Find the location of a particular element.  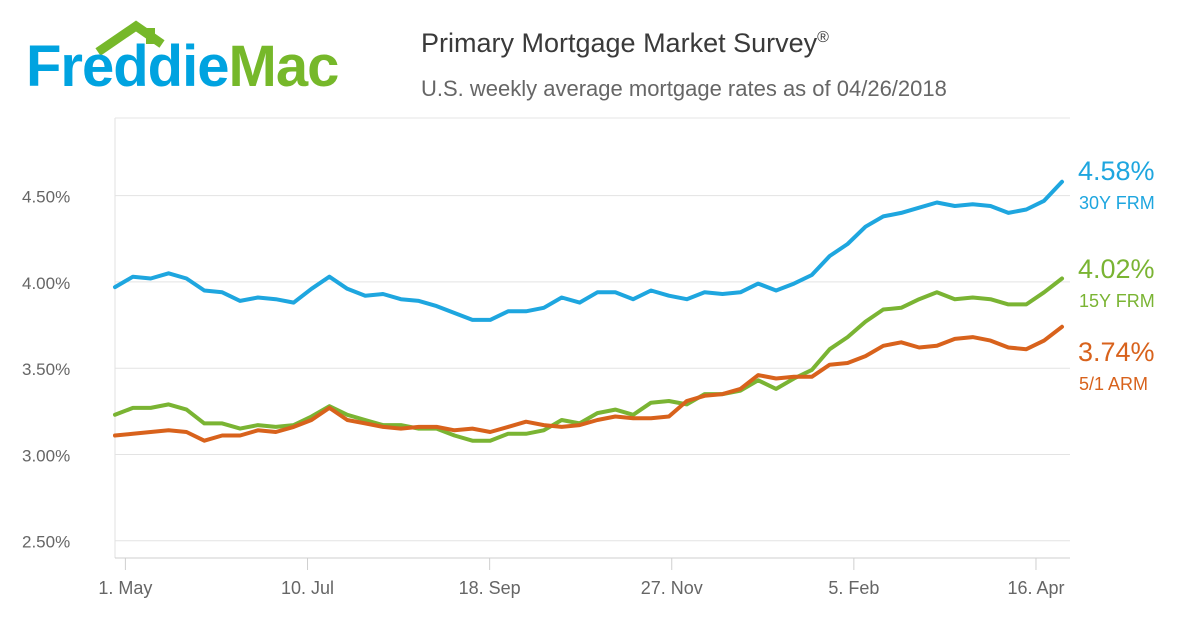

series-legend-label: 5/1 ARM is located at coordinates (1114, 384).